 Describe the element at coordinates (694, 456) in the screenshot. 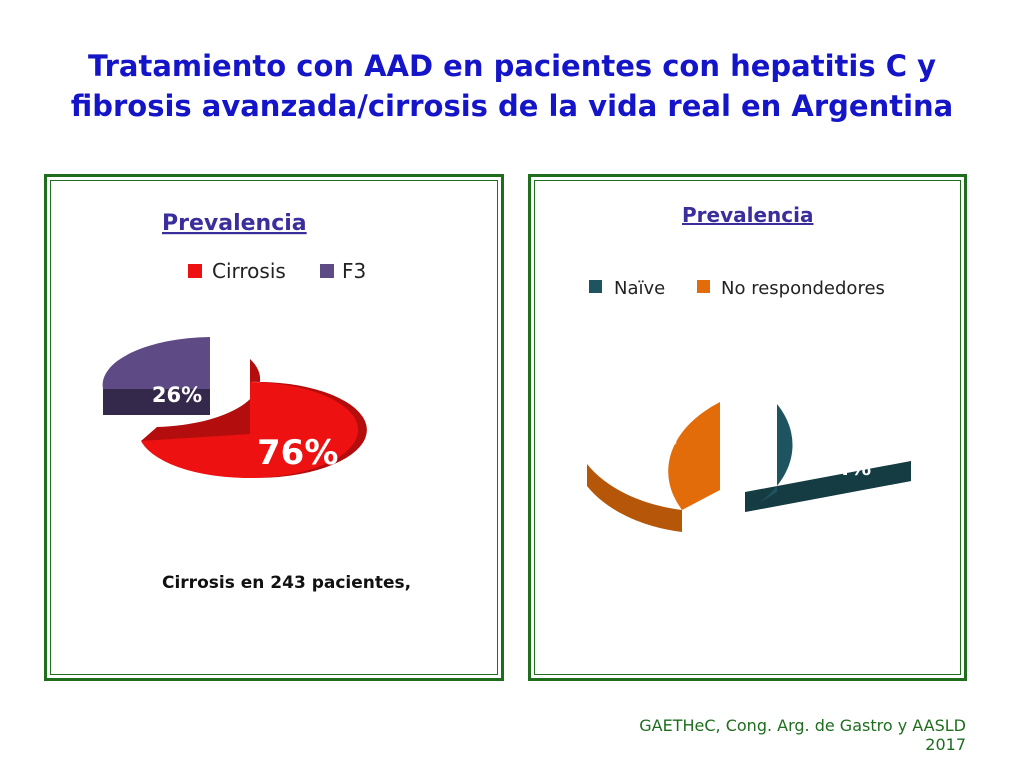

I see `pie-slice-no-respondedores-top` at that location.